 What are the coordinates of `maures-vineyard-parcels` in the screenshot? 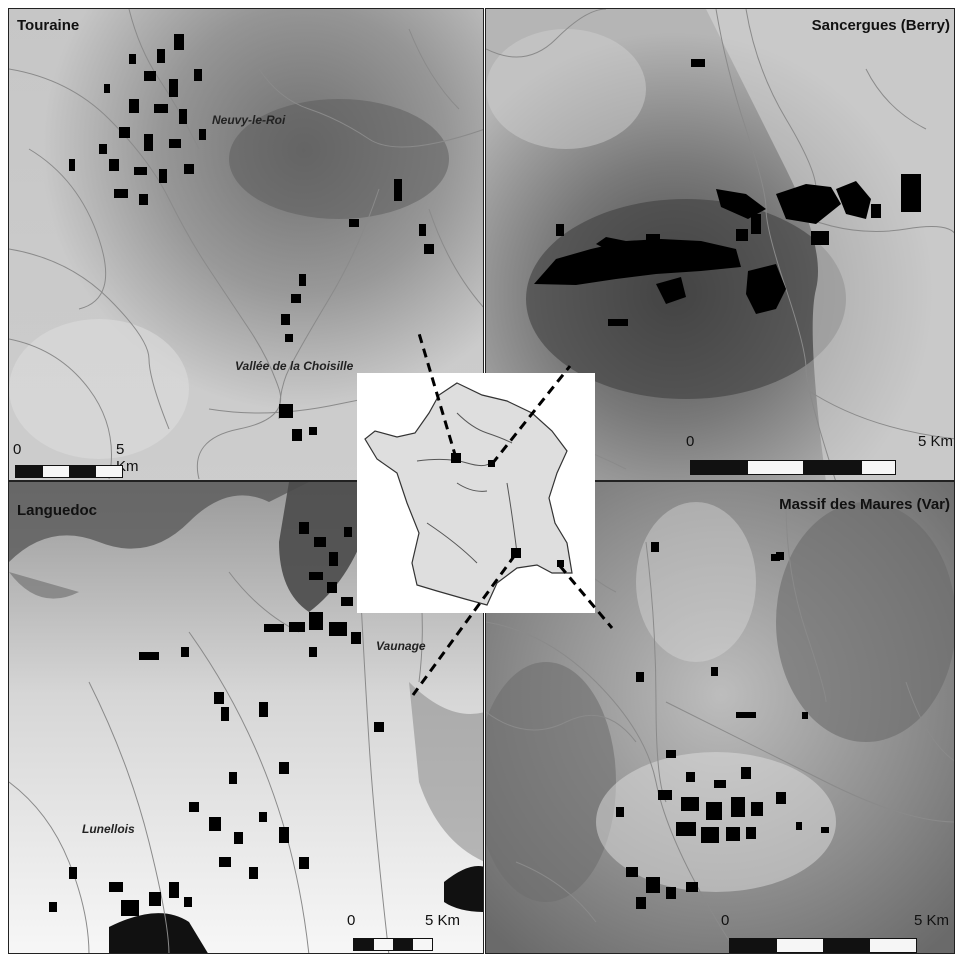 It's located at (722, 725).